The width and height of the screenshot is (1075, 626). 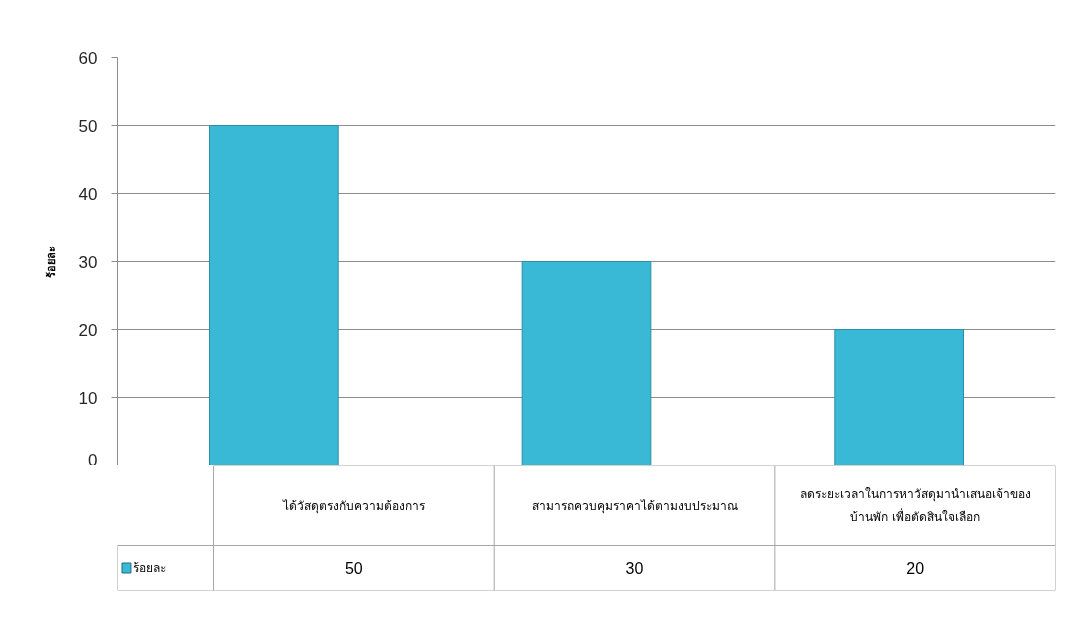 I want to click on x-tick-label: ได้วัสดุตรงกับความต้องการ, so click(x=353, y=506).